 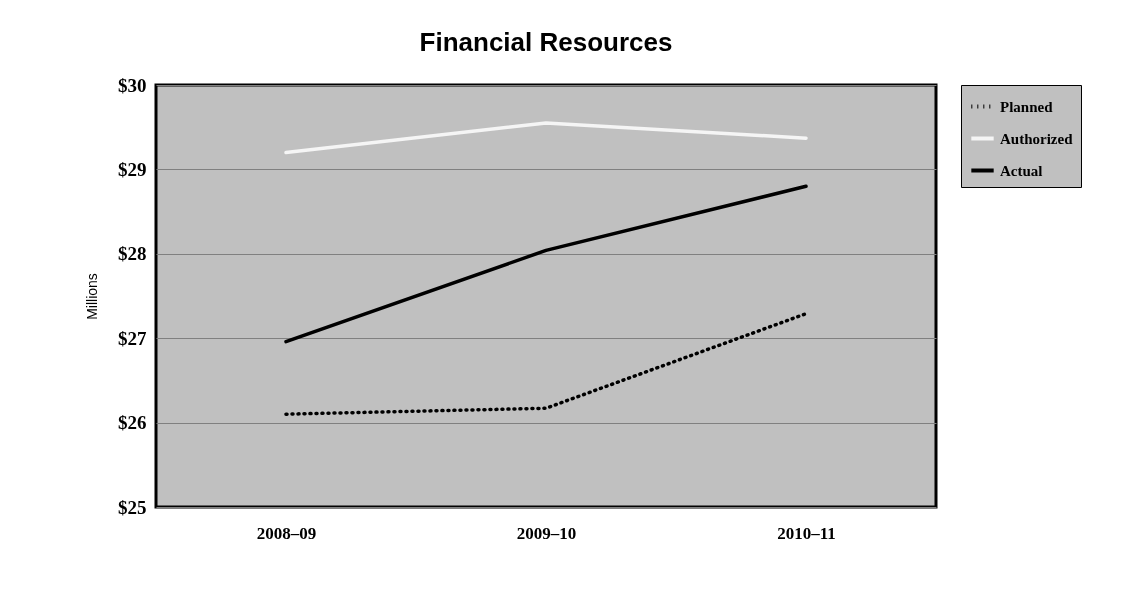 What do you see at coordinates (1021, 170) in the screenshot?
I see `legend-label: Actual` at bounding box center [1021, 170].